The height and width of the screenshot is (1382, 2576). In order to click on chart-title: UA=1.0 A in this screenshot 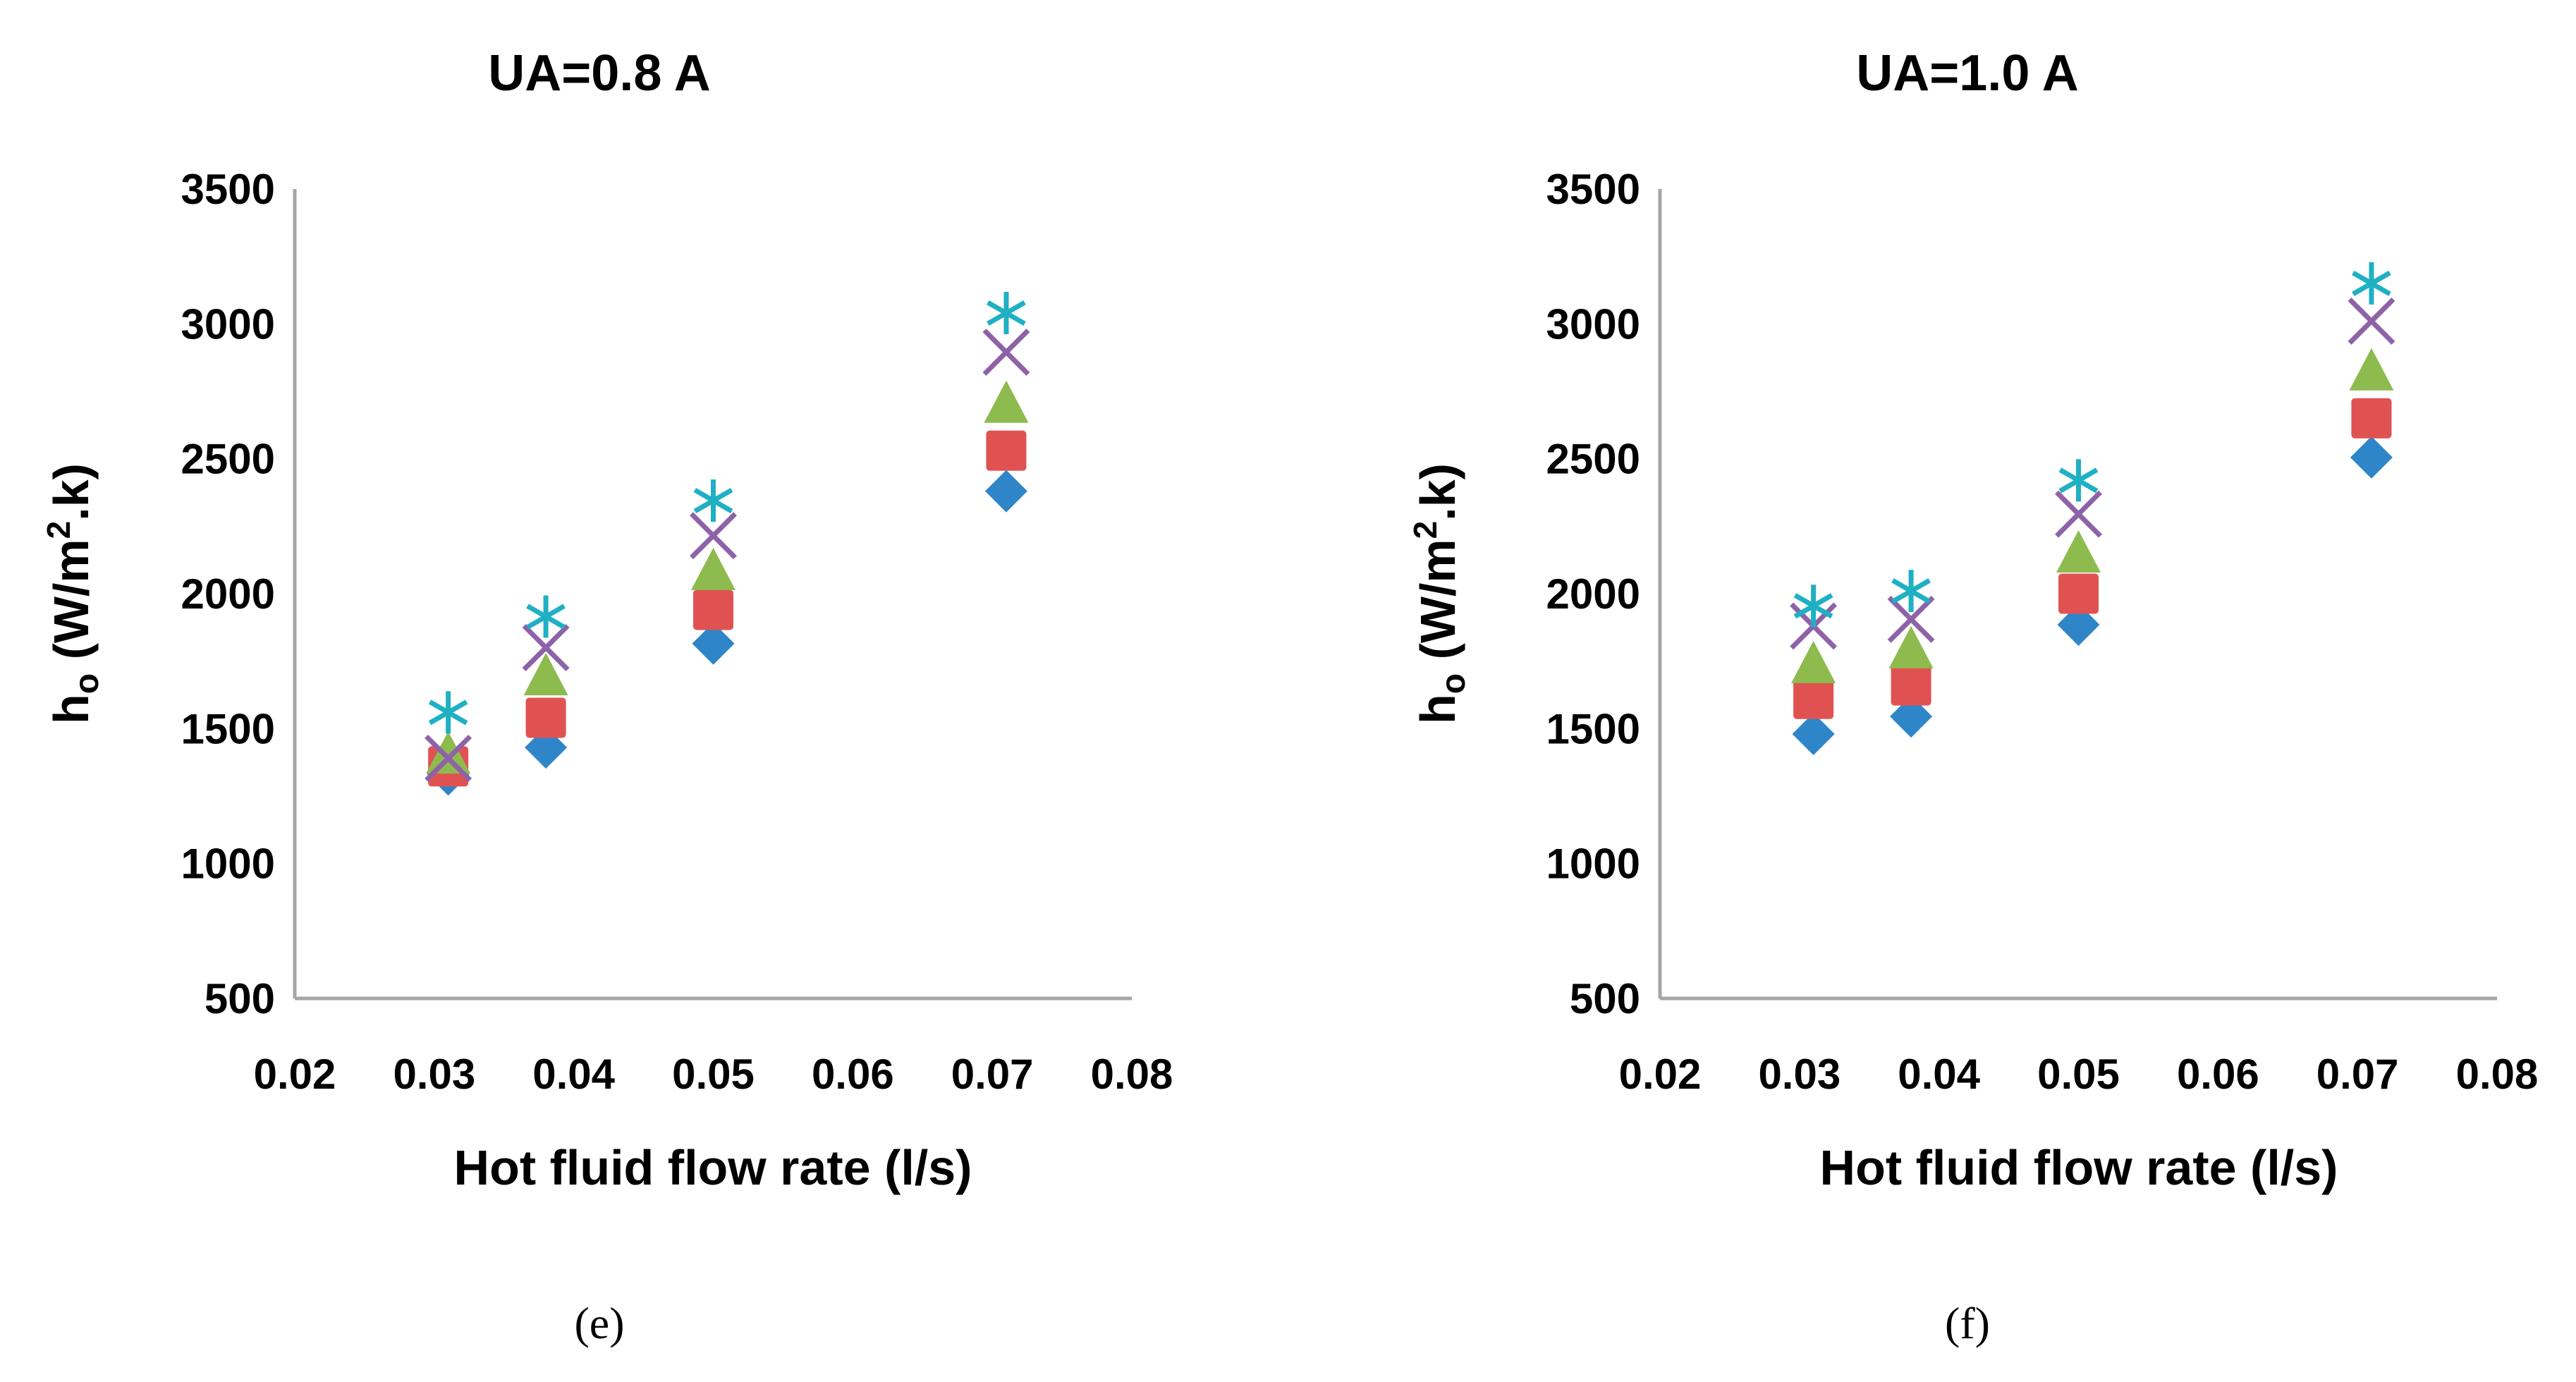, I will do `click(1967, 73)`.